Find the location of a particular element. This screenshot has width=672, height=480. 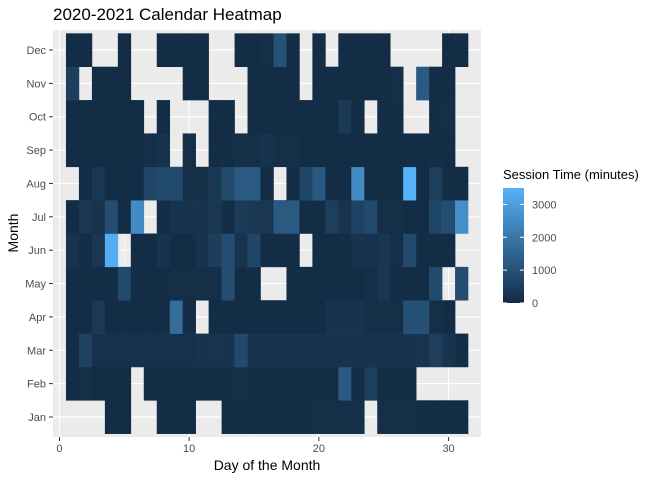

chart-title: 2020-2021 Calendar Heatmap is located at coordinates (167, 14).